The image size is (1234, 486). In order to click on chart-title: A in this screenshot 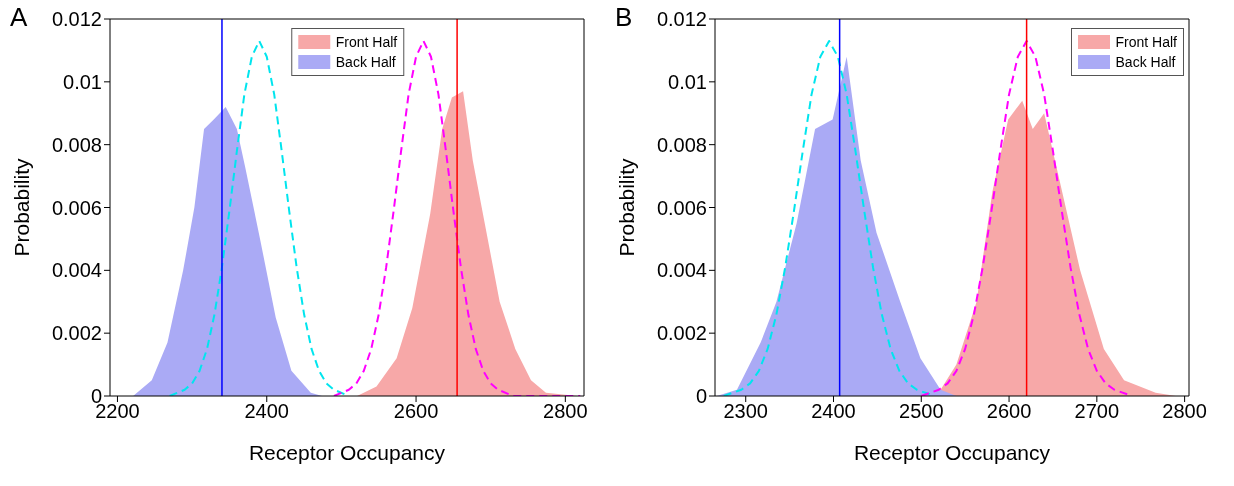, I will do `click(19, 17)`.